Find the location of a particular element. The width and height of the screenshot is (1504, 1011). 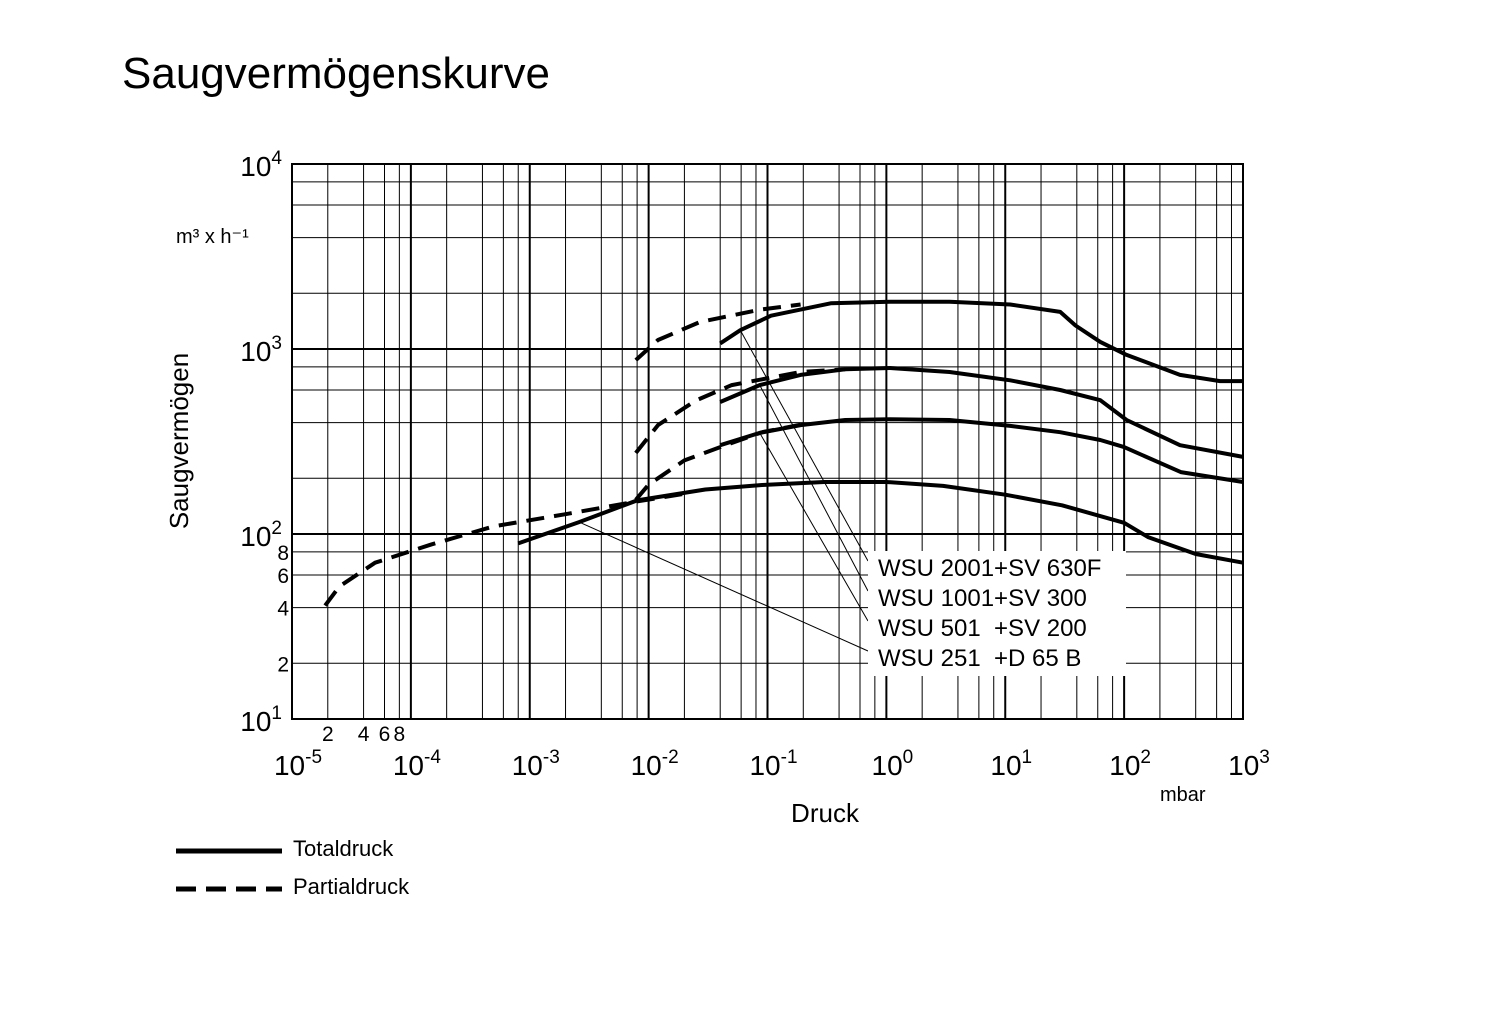

curve-label: WSU 2001+SV 630F is located at coordinates (989, 568).